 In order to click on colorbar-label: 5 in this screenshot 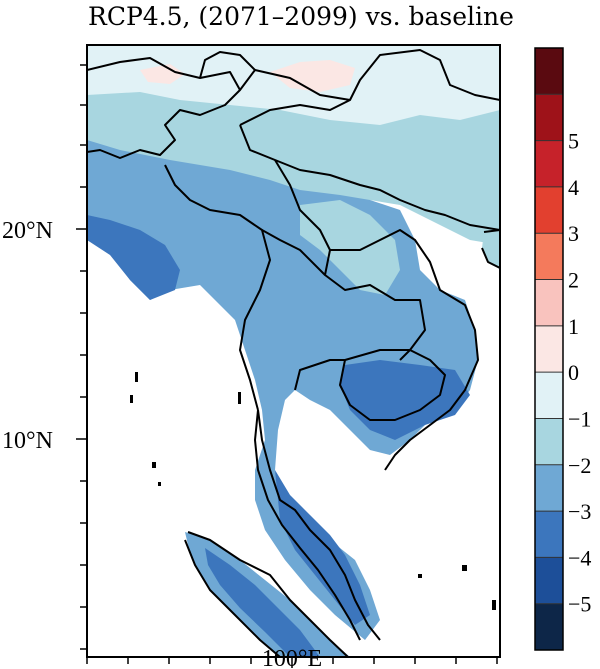, I will do `click(573, 141)`.